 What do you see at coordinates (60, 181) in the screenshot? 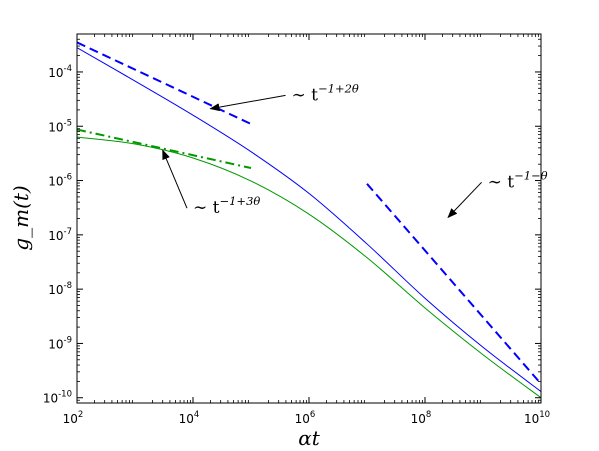
I see `y-tick-label-4: 10⁻⁶` at bounding box center [60, 181].